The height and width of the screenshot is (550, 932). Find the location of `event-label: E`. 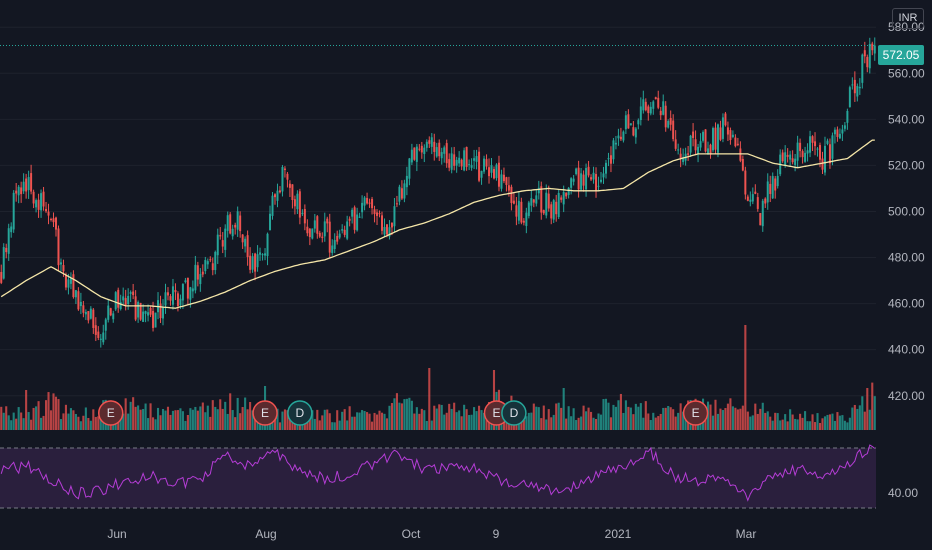

event-label: E is located at coordinates (111, 413).